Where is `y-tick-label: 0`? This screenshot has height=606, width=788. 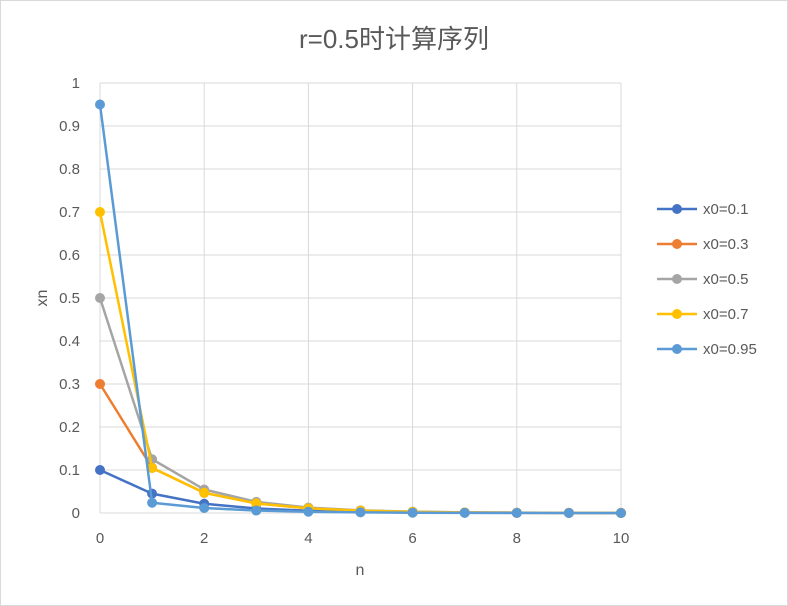
y-tick-label: 0 is located at coordinates (76, 513).